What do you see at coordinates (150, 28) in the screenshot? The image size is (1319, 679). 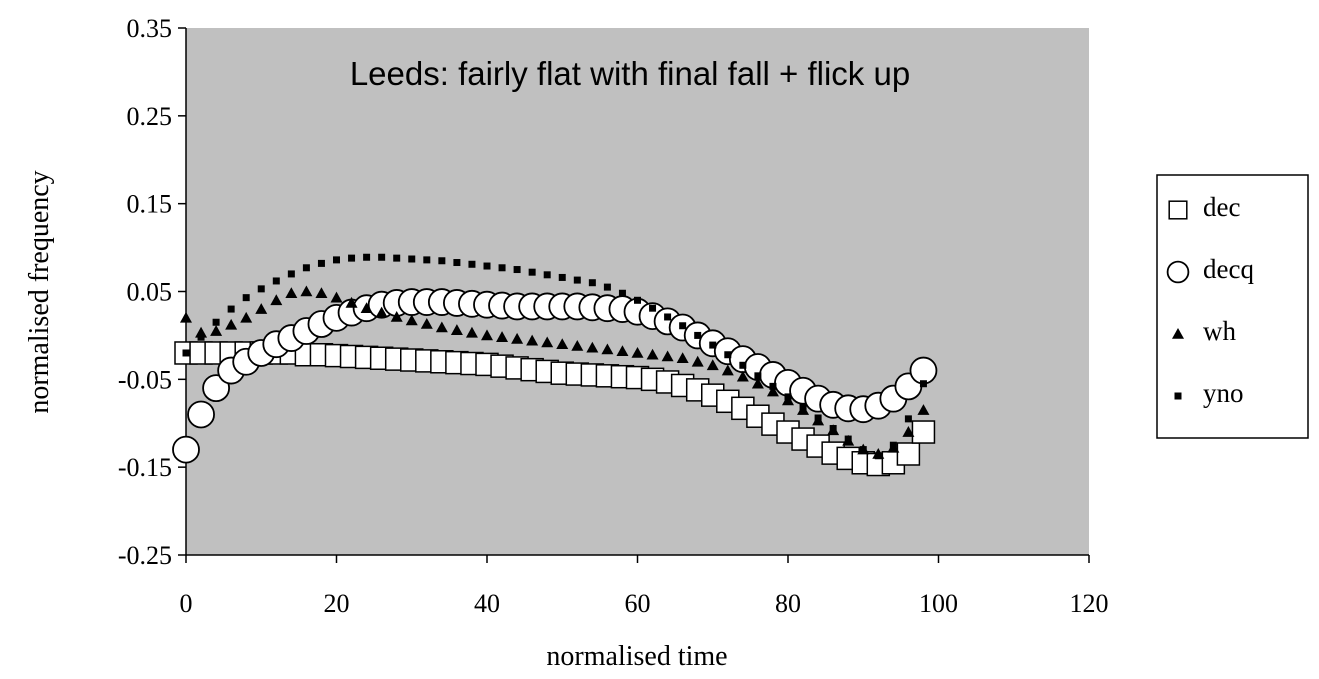 I see `y-tick-label: 0.35` at bounding box center [150, 28].